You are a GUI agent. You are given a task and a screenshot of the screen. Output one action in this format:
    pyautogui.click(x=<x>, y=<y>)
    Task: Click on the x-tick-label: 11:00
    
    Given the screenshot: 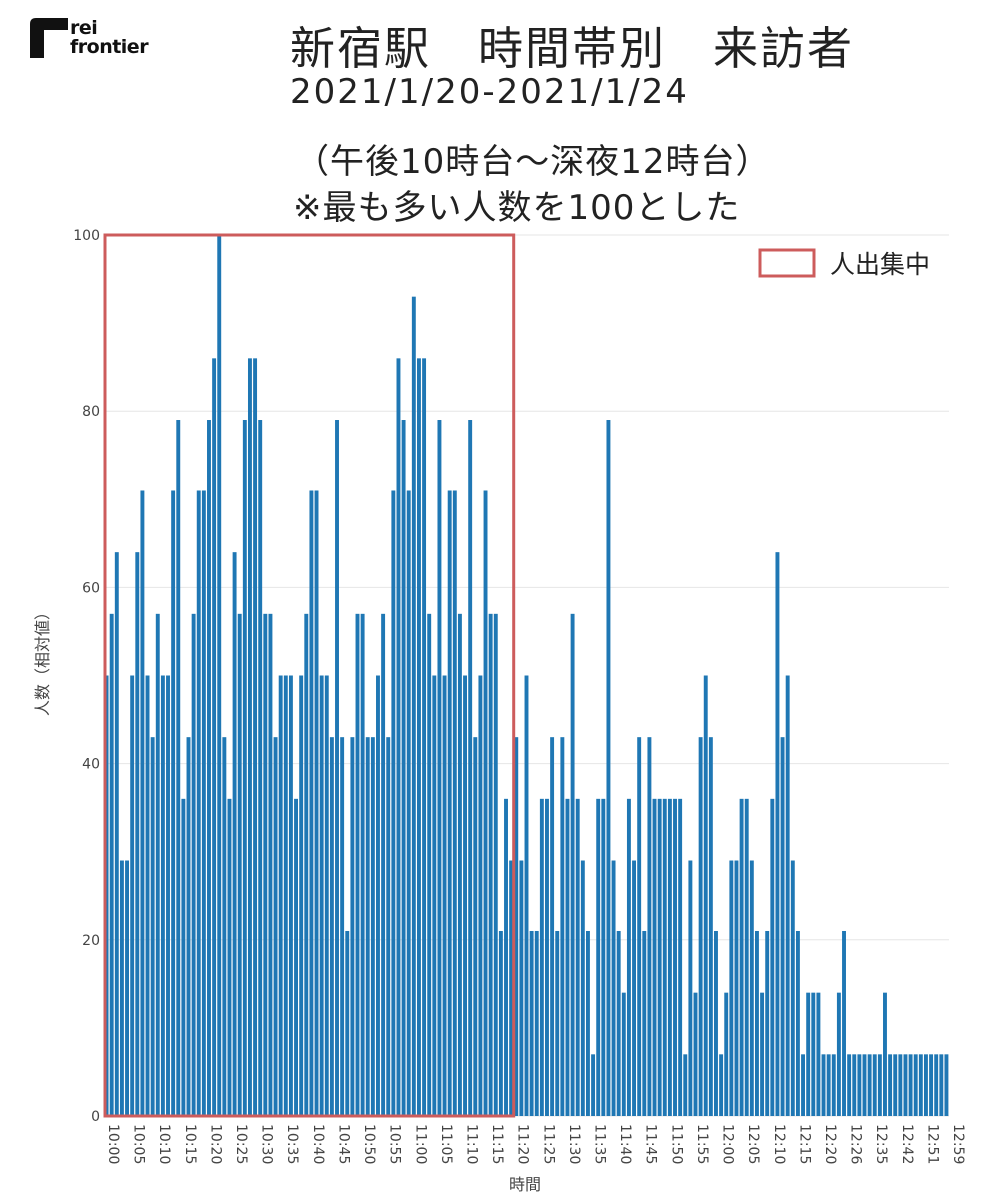 What is the action you would take?
    pyautogui.click(x=420, y=1144)
    